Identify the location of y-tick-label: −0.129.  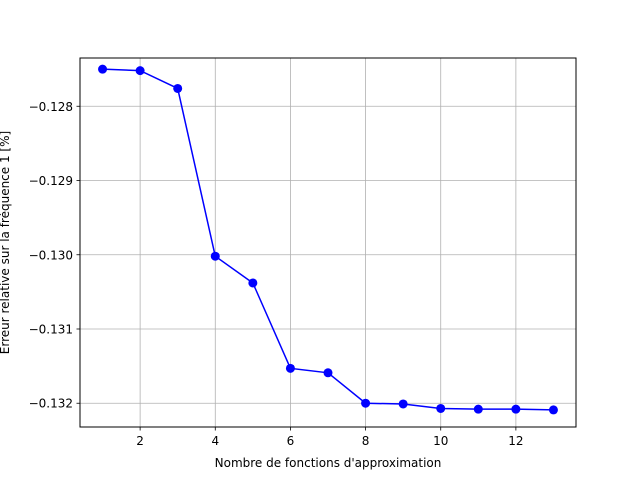
(51, 181).